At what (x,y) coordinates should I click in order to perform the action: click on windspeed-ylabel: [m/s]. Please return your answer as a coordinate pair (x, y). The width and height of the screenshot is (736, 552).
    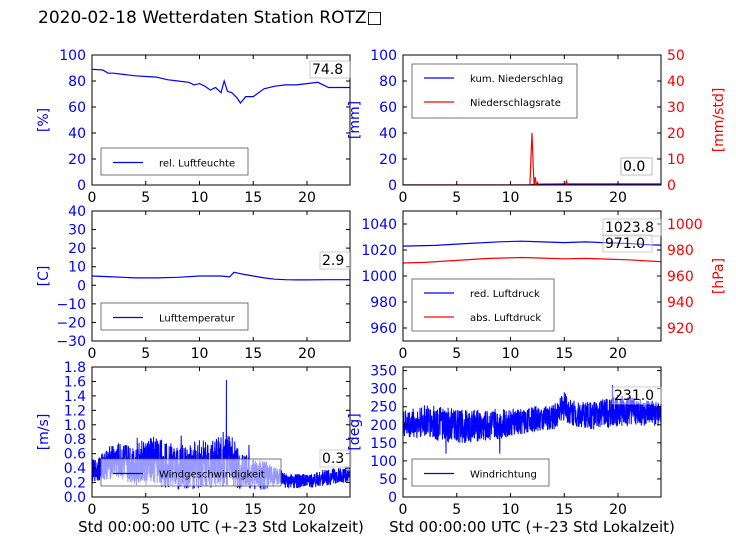
    Looking at the image, I should click on (44, 432).